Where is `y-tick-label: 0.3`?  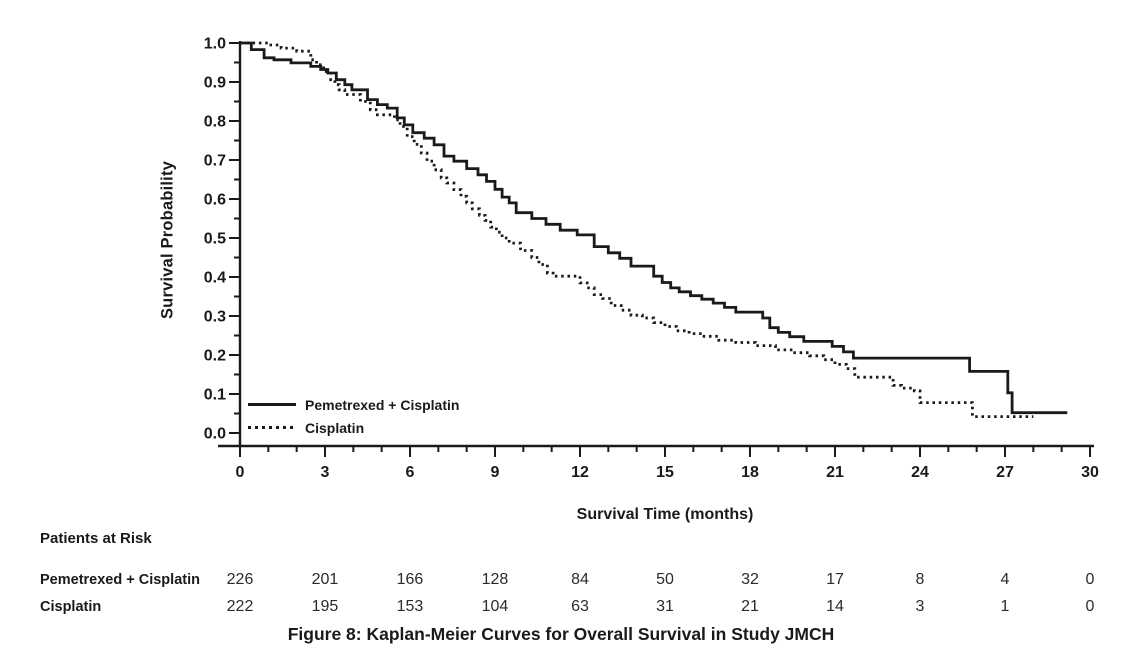 y-tick-label: 0.3 is located at coordinates (215, 317).